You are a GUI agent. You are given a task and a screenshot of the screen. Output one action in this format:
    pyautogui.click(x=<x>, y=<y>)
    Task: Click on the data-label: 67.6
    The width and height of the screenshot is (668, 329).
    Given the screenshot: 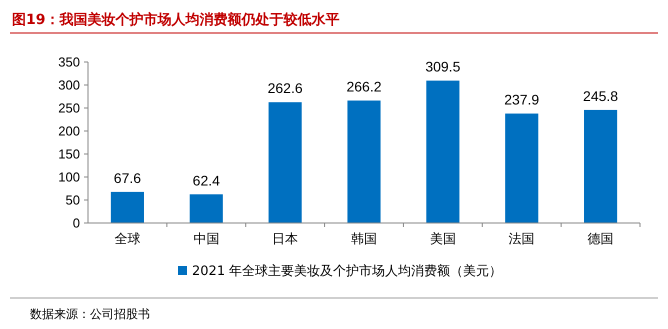 What is the action you would take?
    pyautogui.click(x=128, y=178)
    